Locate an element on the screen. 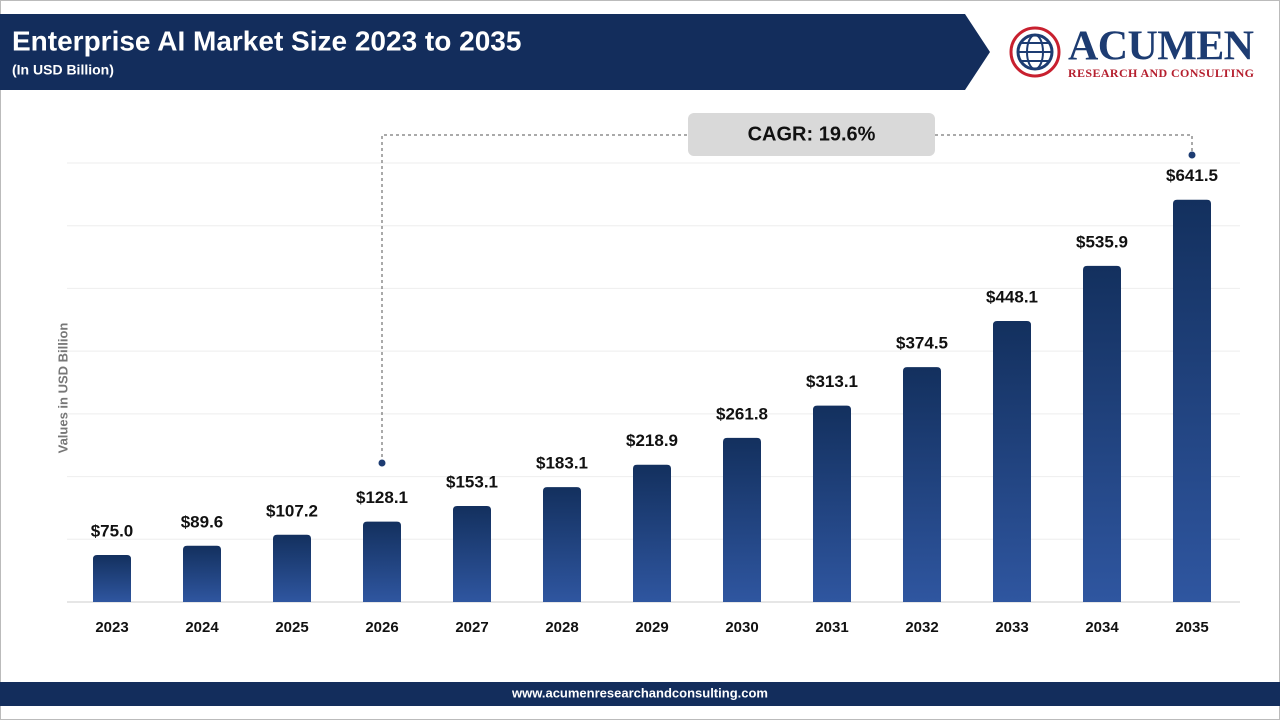 This screenshot has width=1280, height=720. chart-subtitle: (In USD Billion) is located at coordinates (63, 70).